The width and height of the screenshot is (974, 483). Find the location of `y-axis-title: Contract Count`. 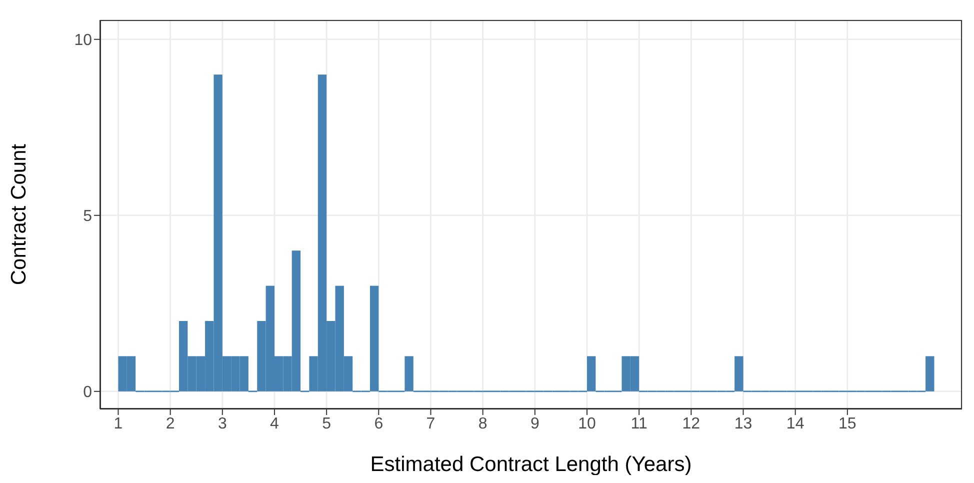

y-axis-title: Contract Count is located at coordinates (18, 215).